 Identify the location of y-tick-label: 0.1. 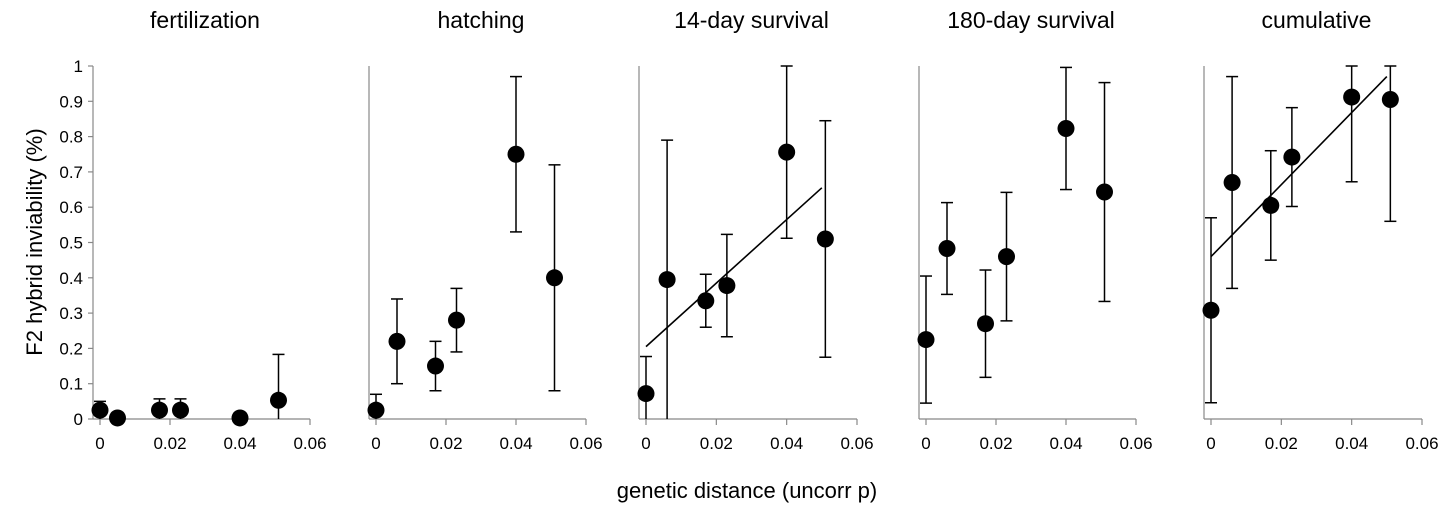
(71, 384).